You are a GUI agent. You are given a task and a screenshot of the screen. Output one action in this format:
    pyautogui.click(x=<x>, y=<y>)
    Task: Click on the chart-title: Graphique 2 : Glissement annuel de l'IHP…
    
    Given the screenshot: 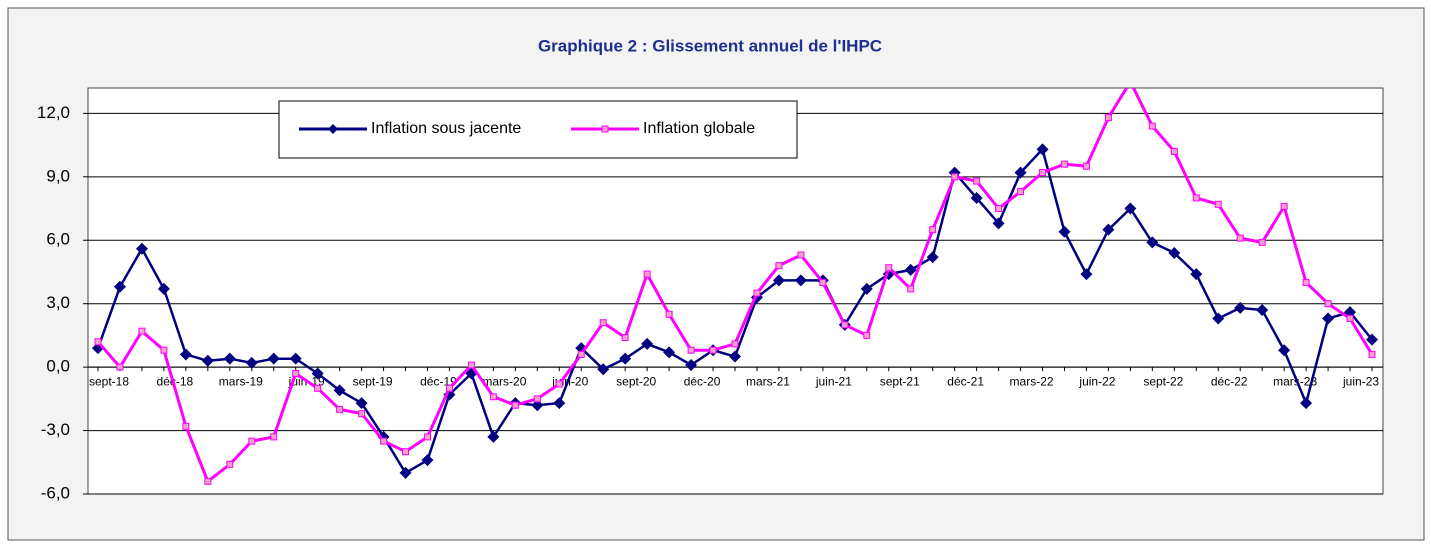 What is the action you would take?
    pyautogui.click(x=710, y=45)
    